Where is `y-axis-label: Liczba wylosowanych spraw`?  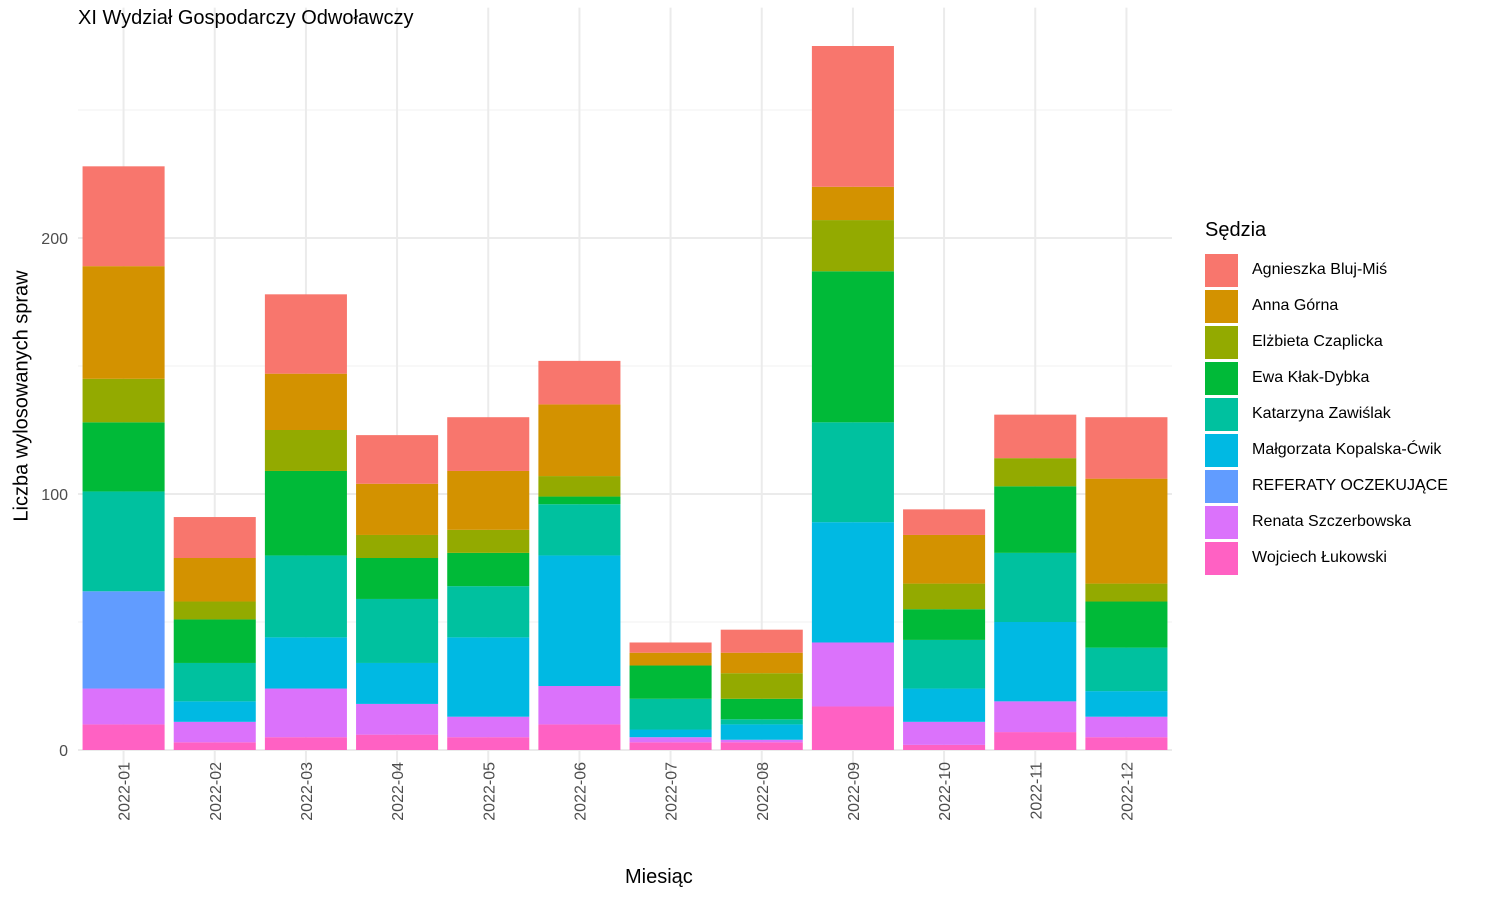
y-axis-label: Liczba wylosowanych spraw is located at coordinates (21, 396).